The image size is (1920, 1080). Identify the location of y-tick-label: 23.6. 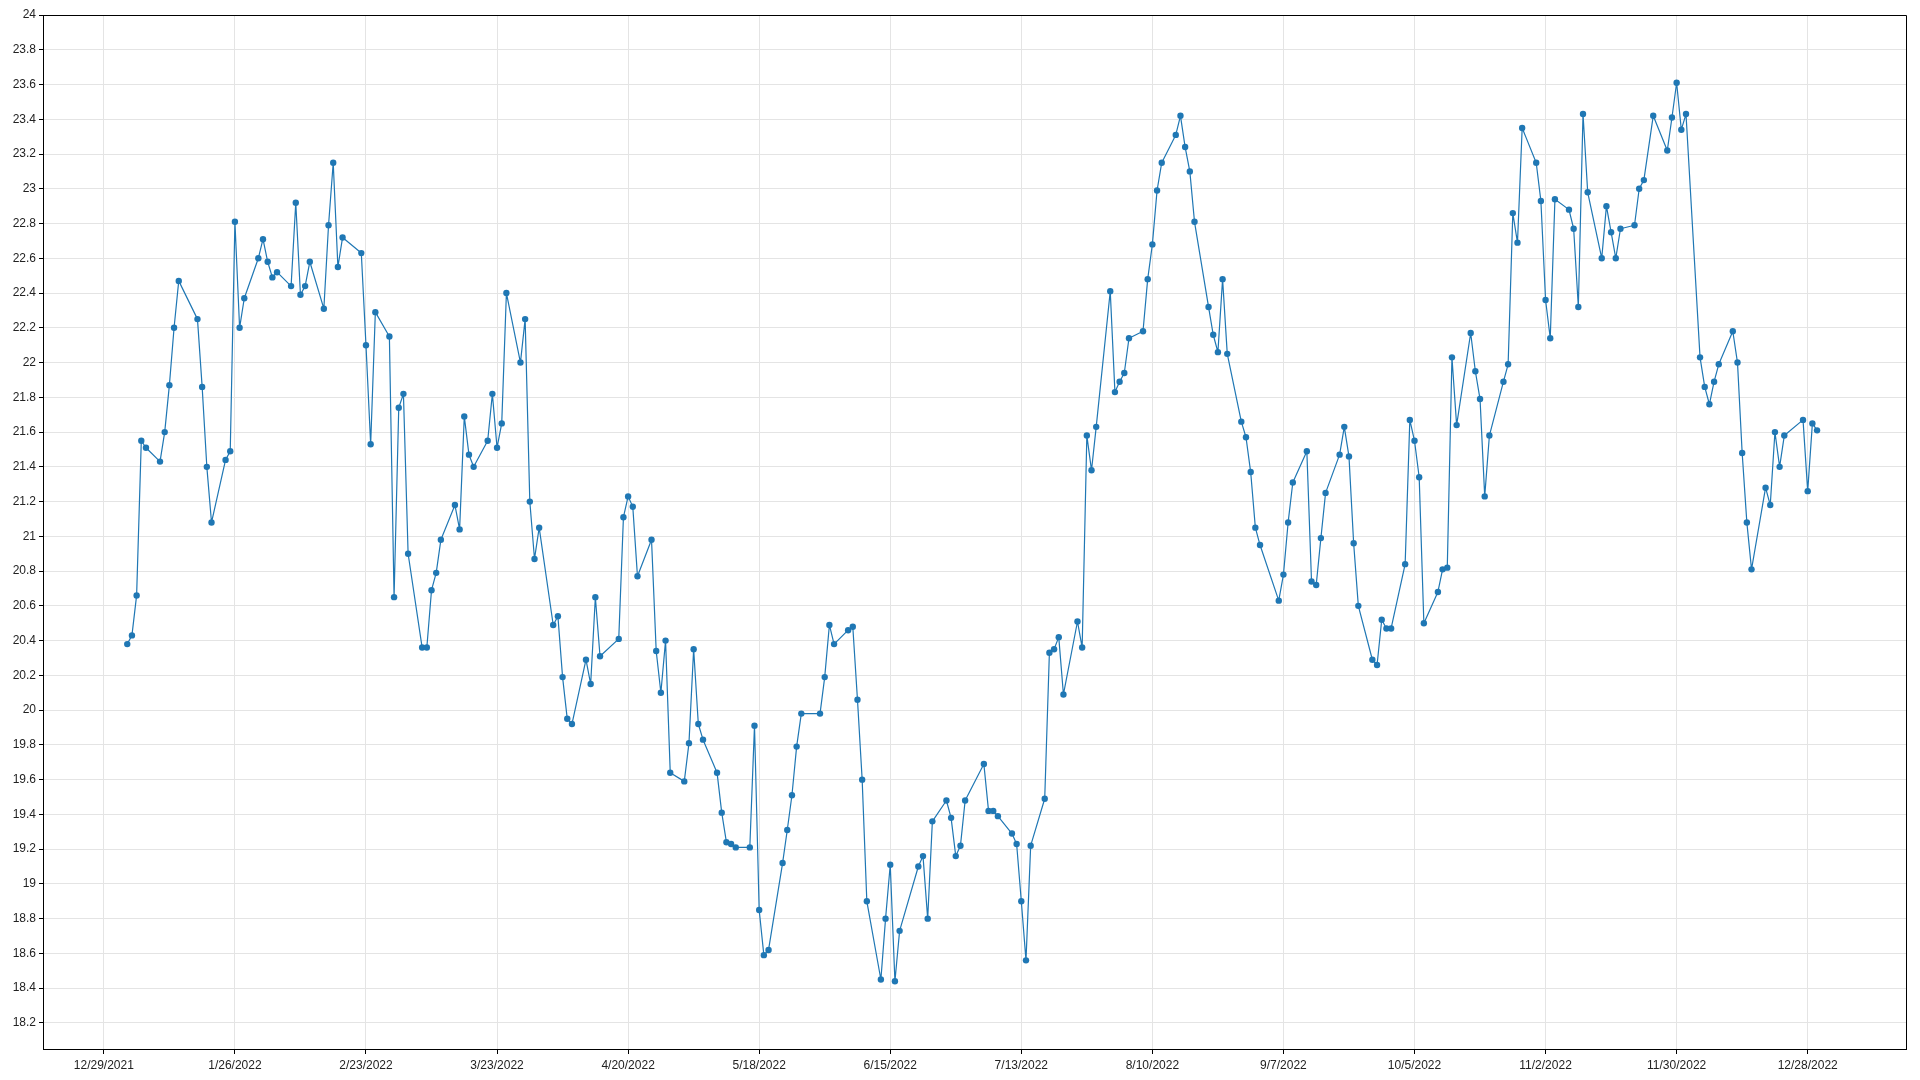
(24, 83).